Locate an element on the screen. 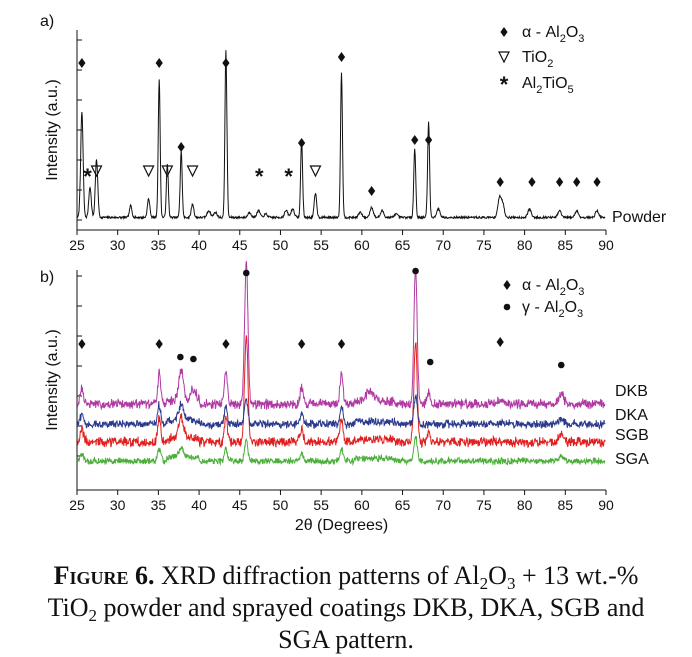  panel-b-legend-dot-icon is located at coordinates (507, 307).